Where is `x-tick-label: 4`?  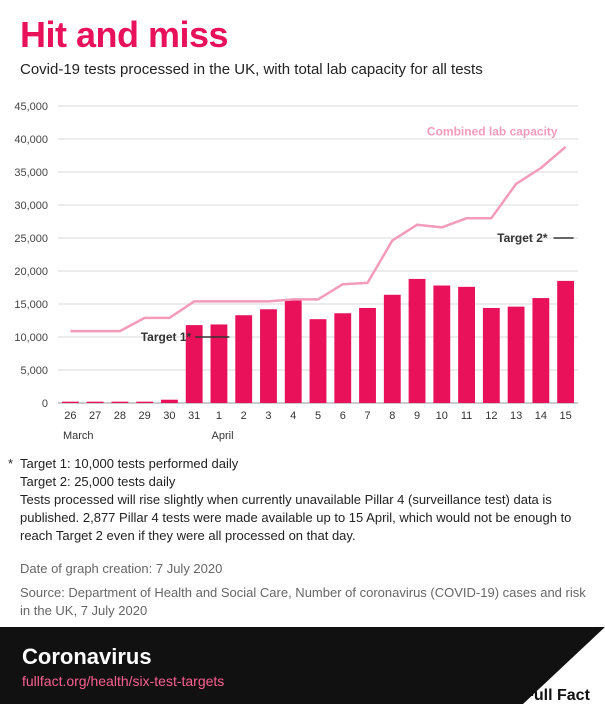 x-tick-label: 4 is located at coordinates (293, 416).